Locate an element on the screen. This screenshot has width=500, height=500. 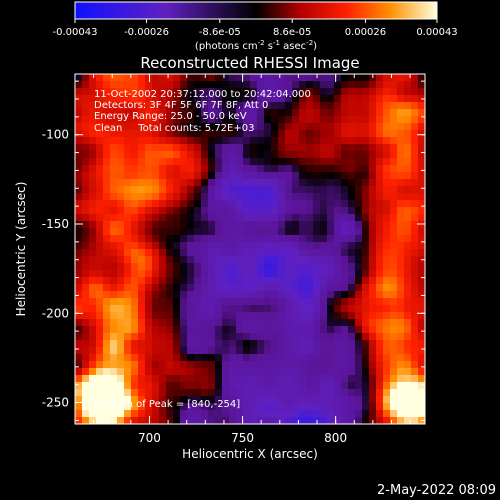
annotation-time-range: 11-Oct-2002 20:37:12.000 to 20:42:04.000 is located at coordinates (202, 94).